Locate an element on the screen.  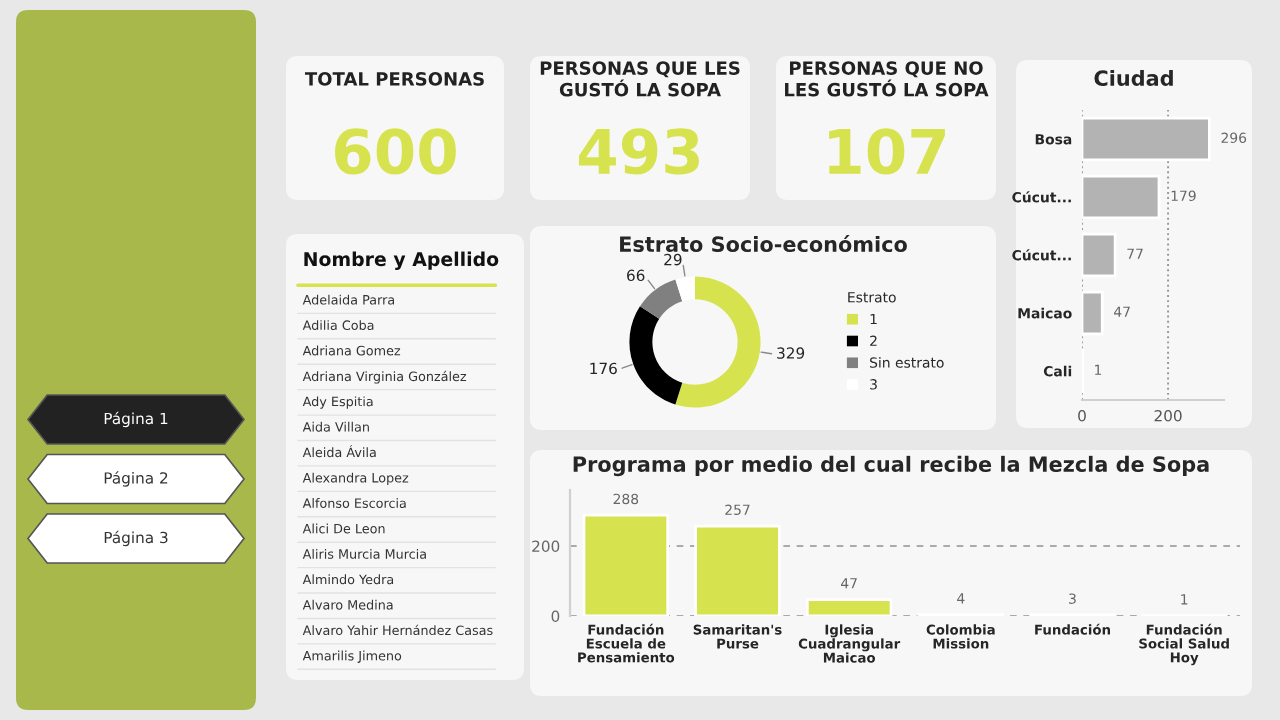
text: Nombre y Apellido is located at coordinates (401, 260).